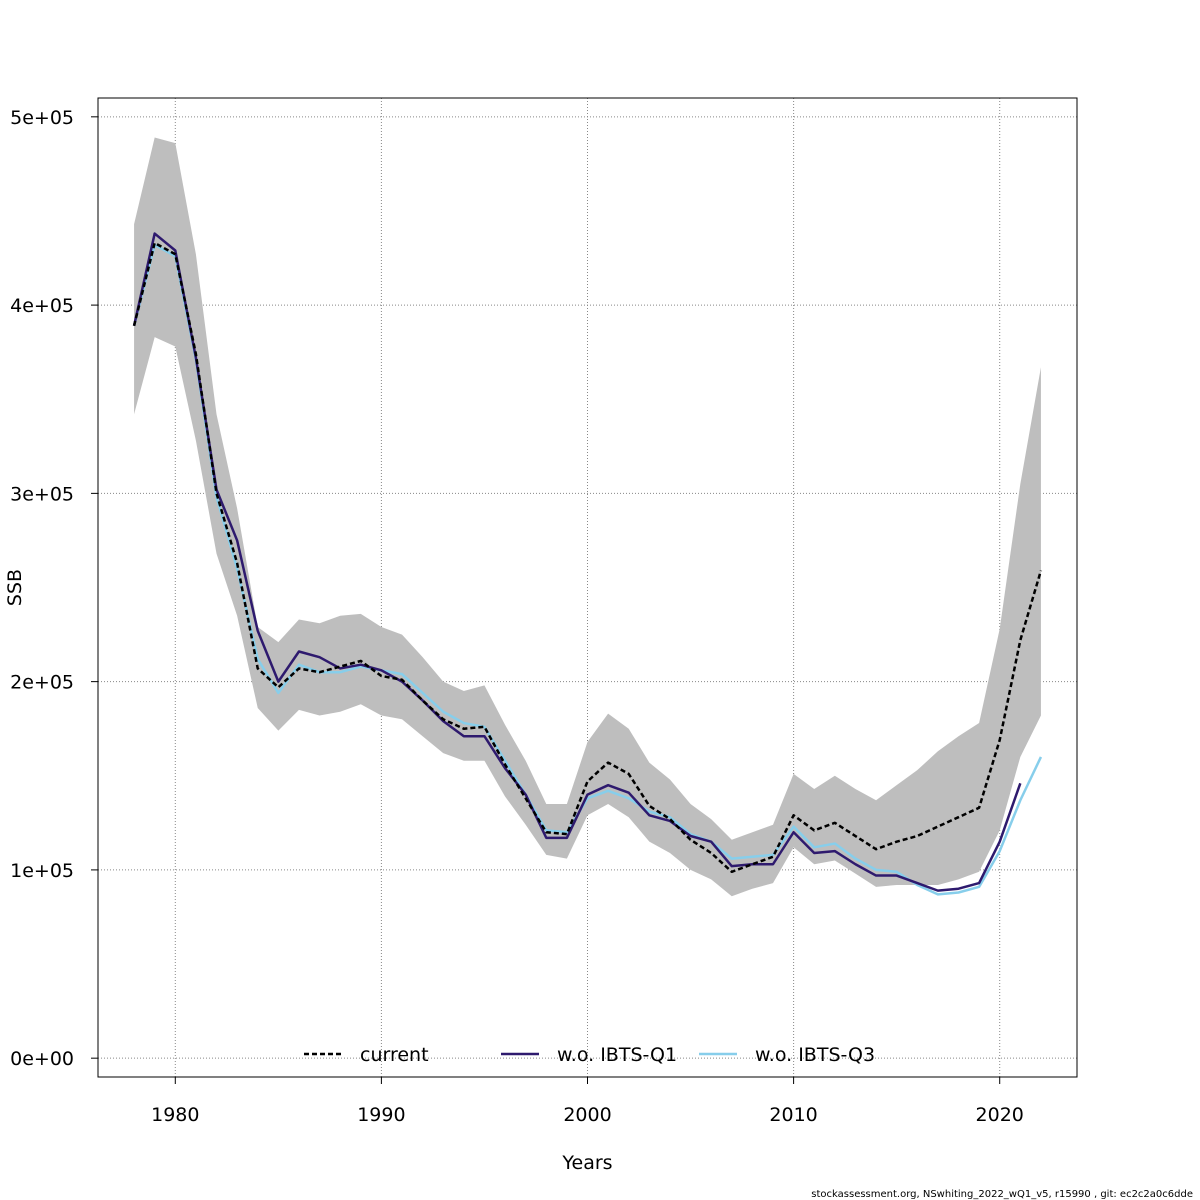 This screenshot has width=1200, height=1200. I want to click on legend-label-wo-ibts-q3: w.o. IBTS-Q3, so click(815, 1055).